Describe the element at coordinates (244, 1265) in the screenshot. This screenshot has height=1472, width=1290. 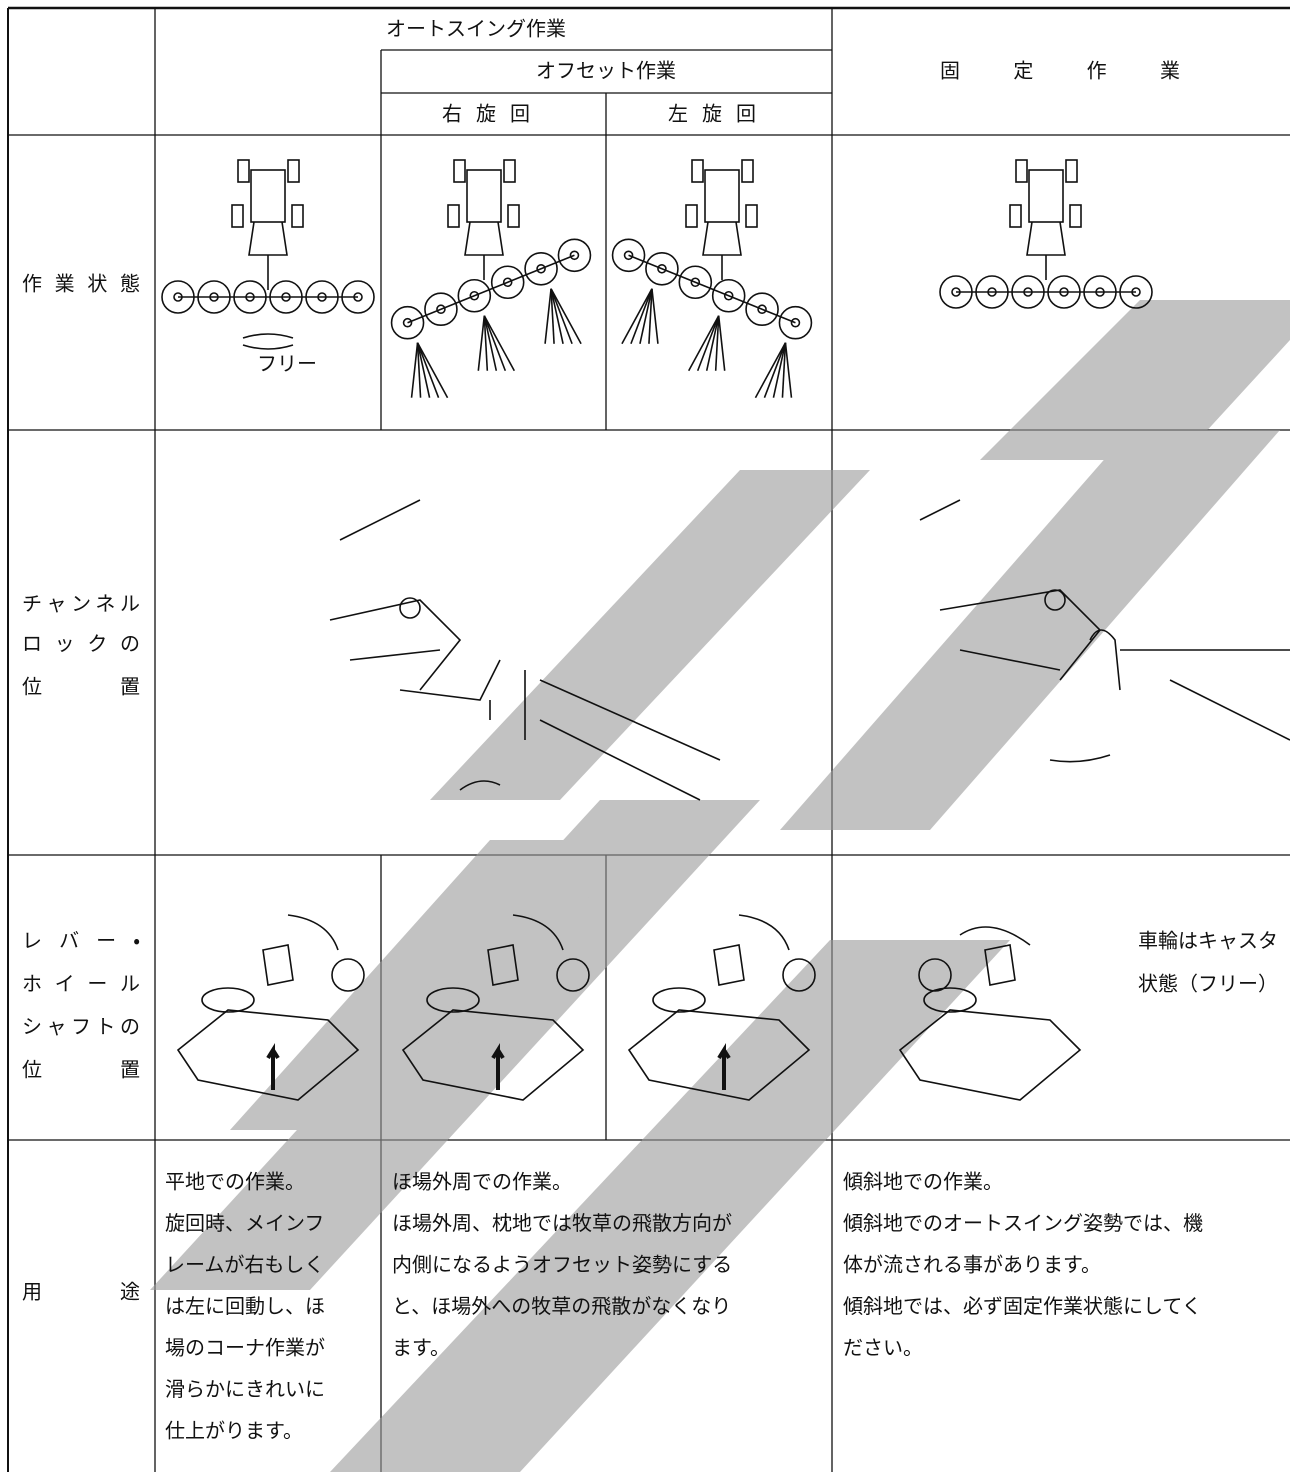
I see `usage-line: レームが右もしく` at that location.